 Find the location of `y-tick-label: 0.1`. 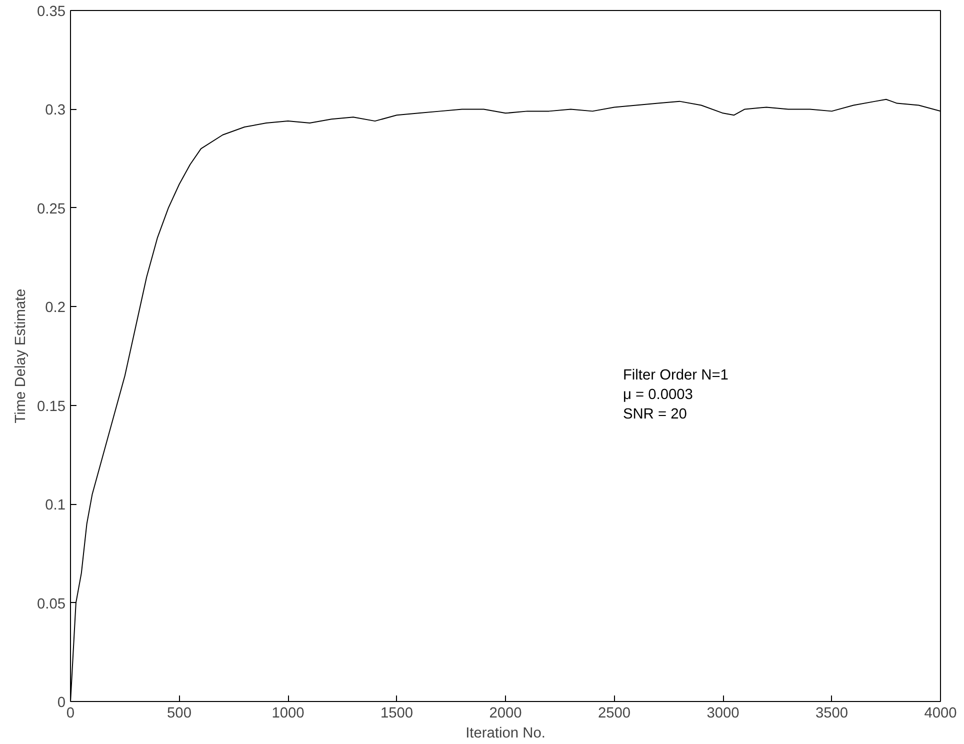

y-tick-label: 0.1 is located at coordinates (55, 506).